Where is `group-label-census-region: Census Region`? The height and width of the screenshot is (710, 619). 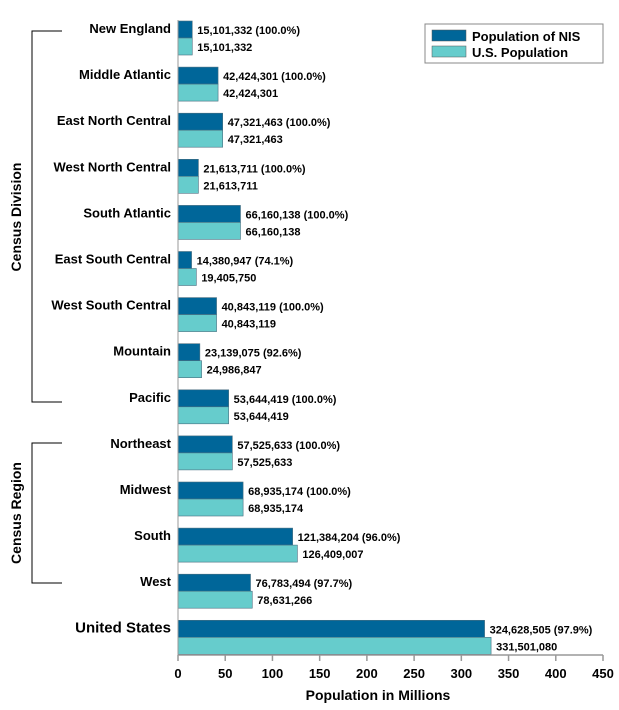 group-label-census-region: Census Region is located at coordinates (16, 513).